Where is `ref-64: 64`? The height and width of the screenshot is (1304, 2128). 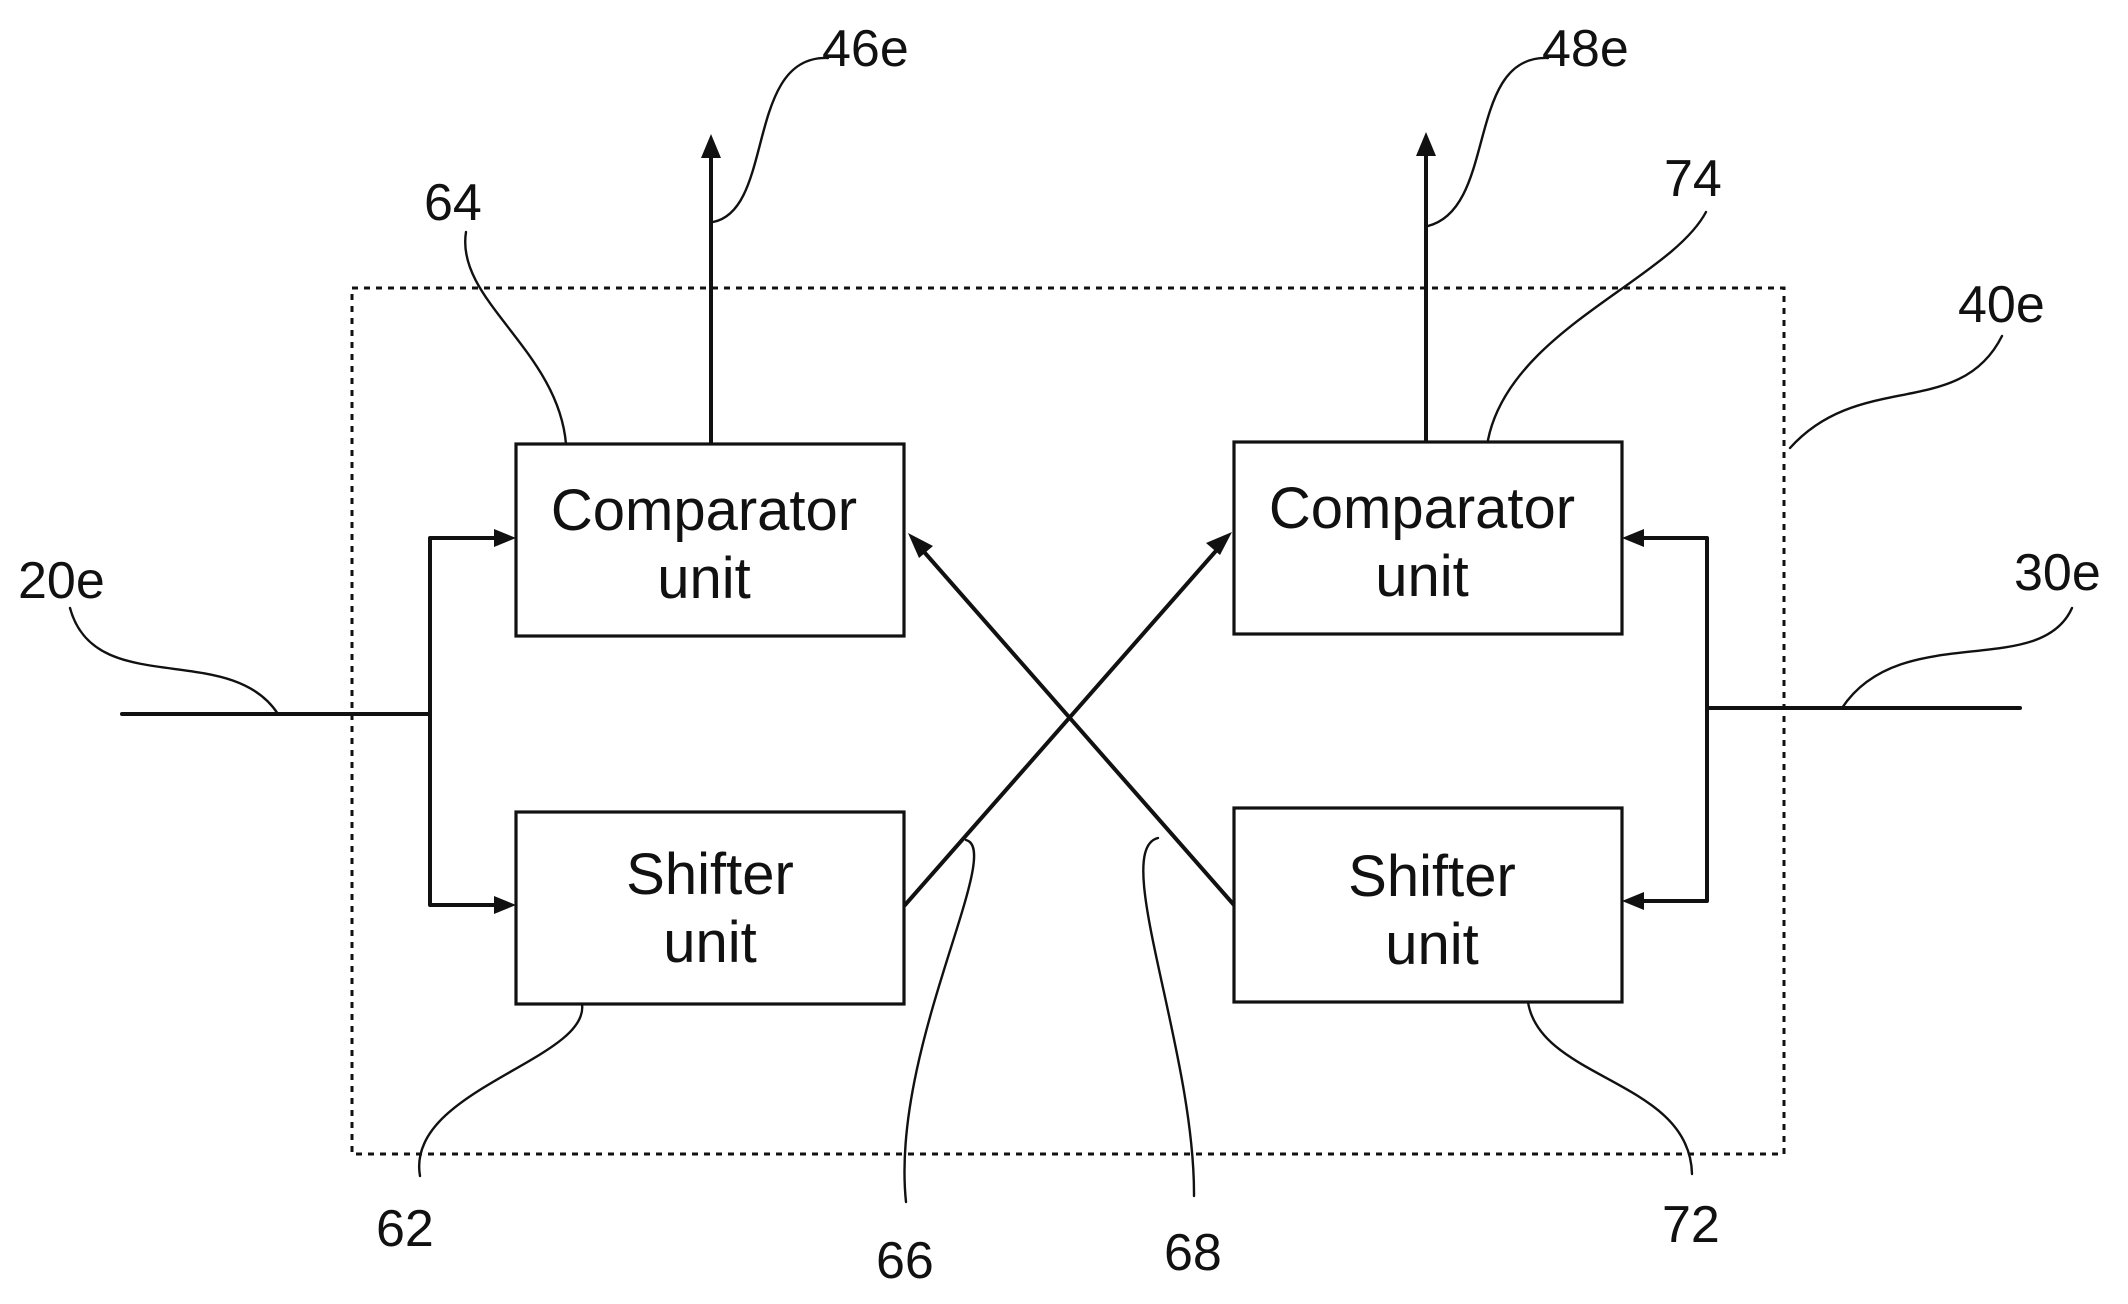 ref-64: 64 is located at coordinates (453, 203).